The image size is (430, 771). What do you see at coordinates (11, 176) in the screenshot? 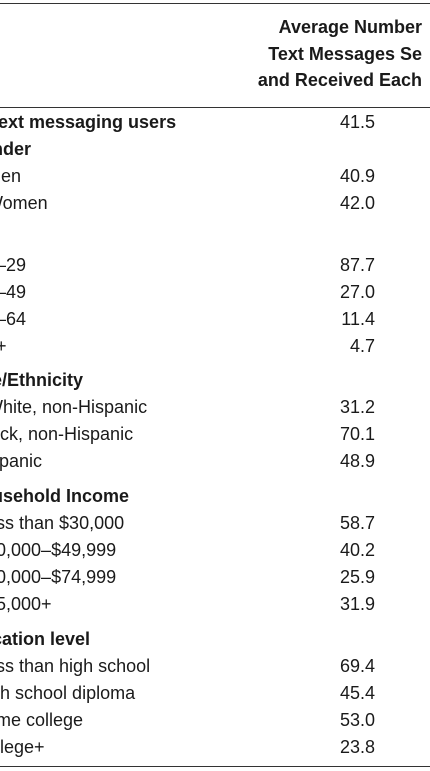
I see `row-label: Men` at bounding box center [11, 176].